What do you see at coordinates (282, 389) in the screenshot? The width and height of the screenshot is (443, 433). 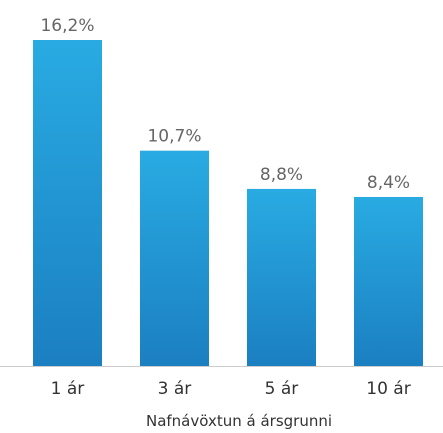 I see `x-tick-label-3: 5 ár` at bounding box center [282, 389].